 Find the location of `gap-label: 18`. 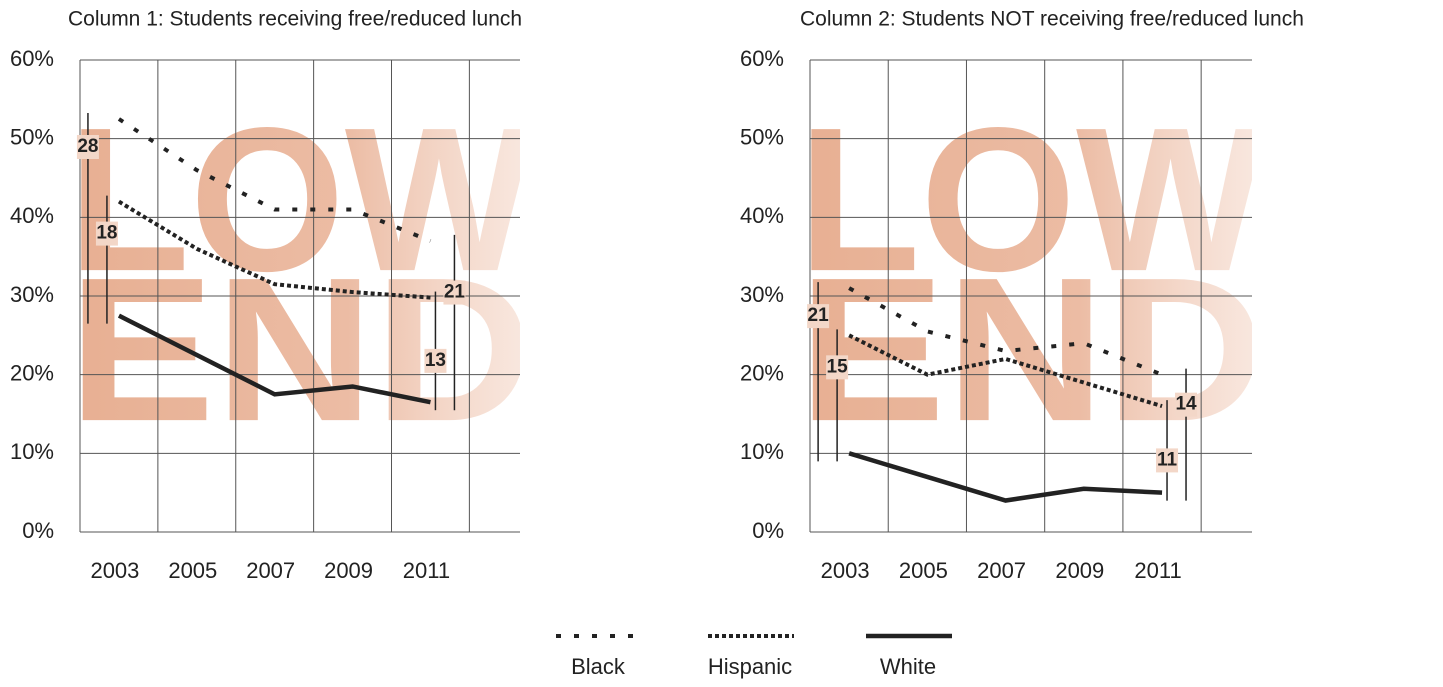

gap-label: 18 is located at coordinates (106, 233).